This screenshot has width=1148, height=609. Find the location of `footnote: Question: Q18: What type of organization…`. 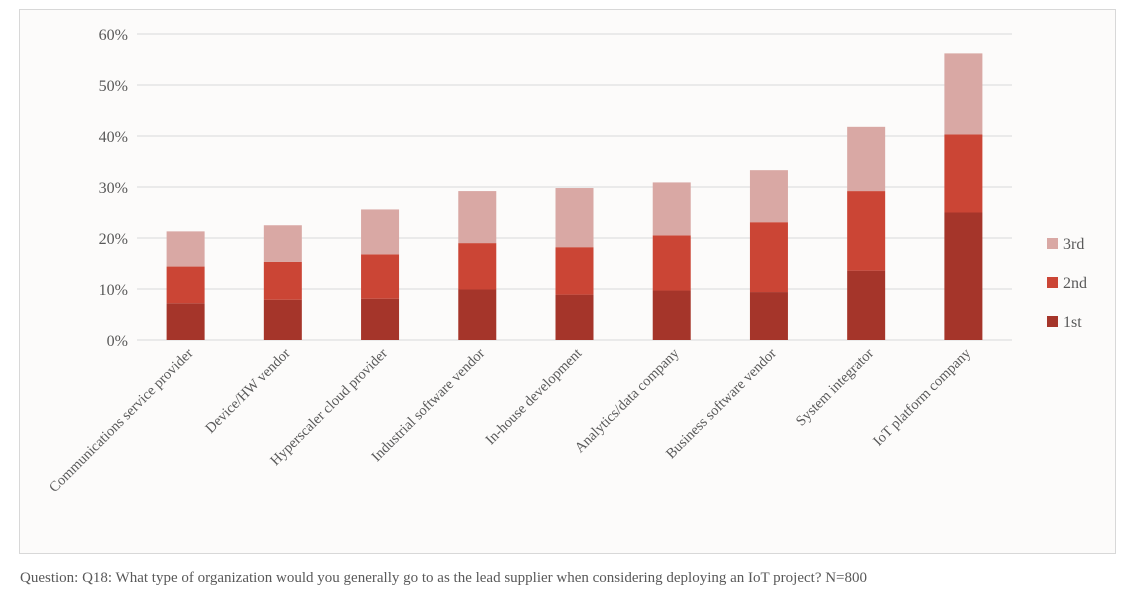

footnote: Question: Q18: What type of organization… is located at coordinates (444, 578).